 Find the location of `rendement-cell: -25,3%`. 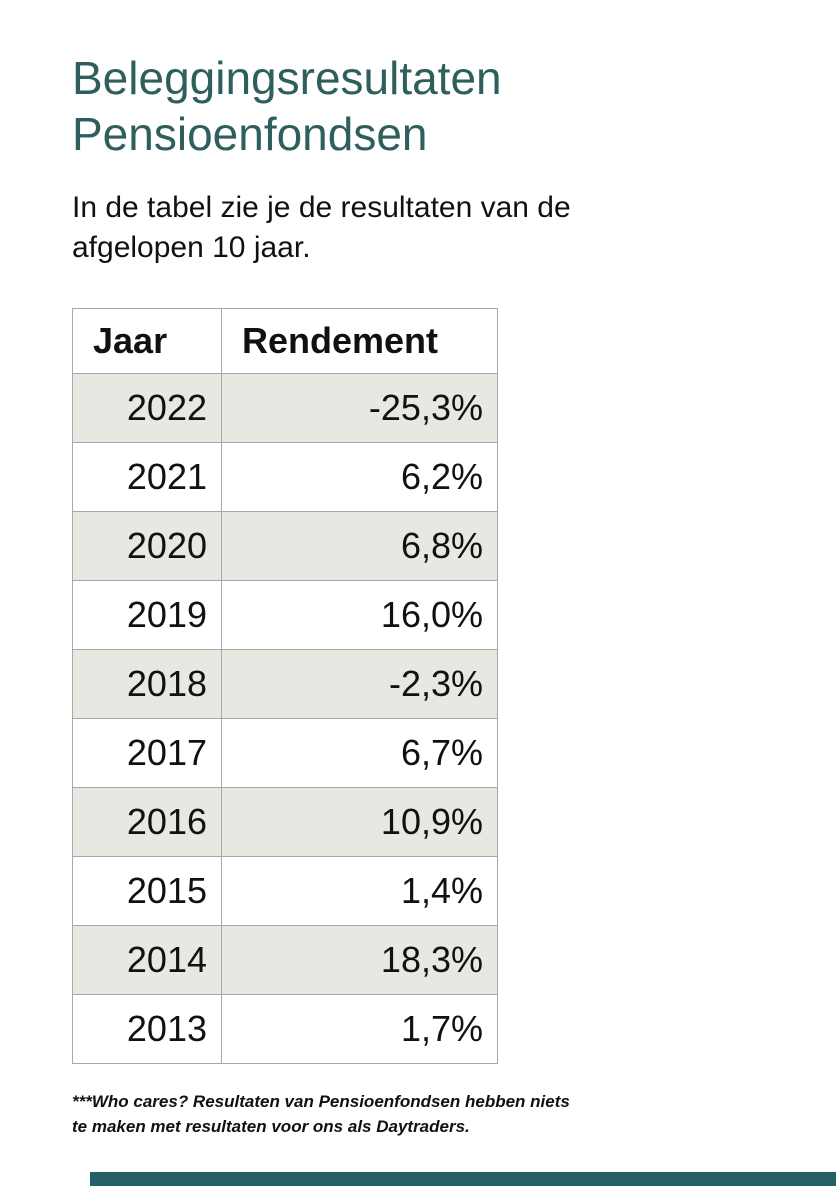

rendement-cell: -25,3% is located at coordinates (359, 408).